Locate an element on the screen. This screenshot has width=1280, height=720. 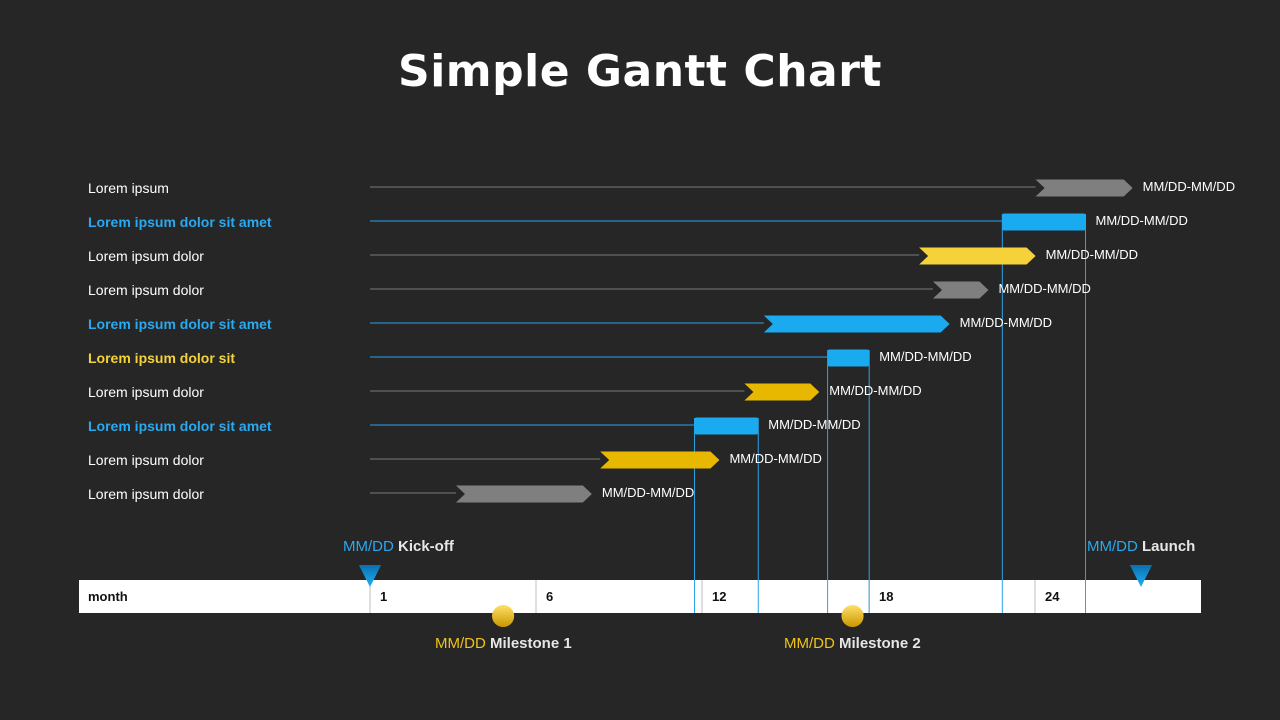
row-label-10: Lorem ipsum dolor is located at coordinates (146, 494).